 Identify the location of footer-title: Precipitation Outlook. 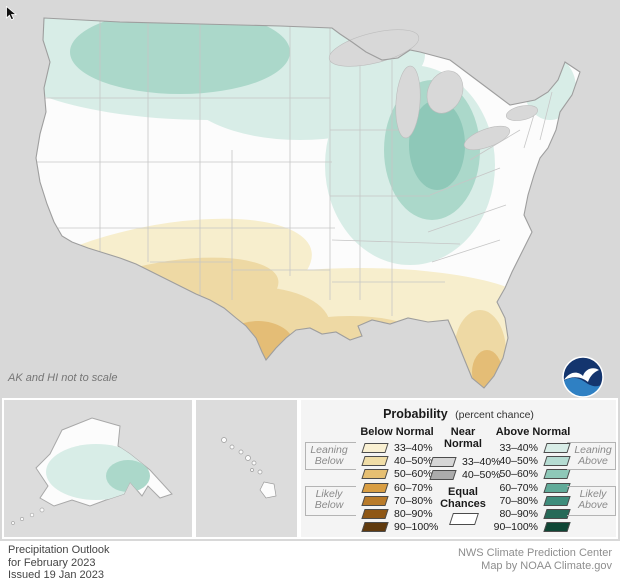
(59, 550).